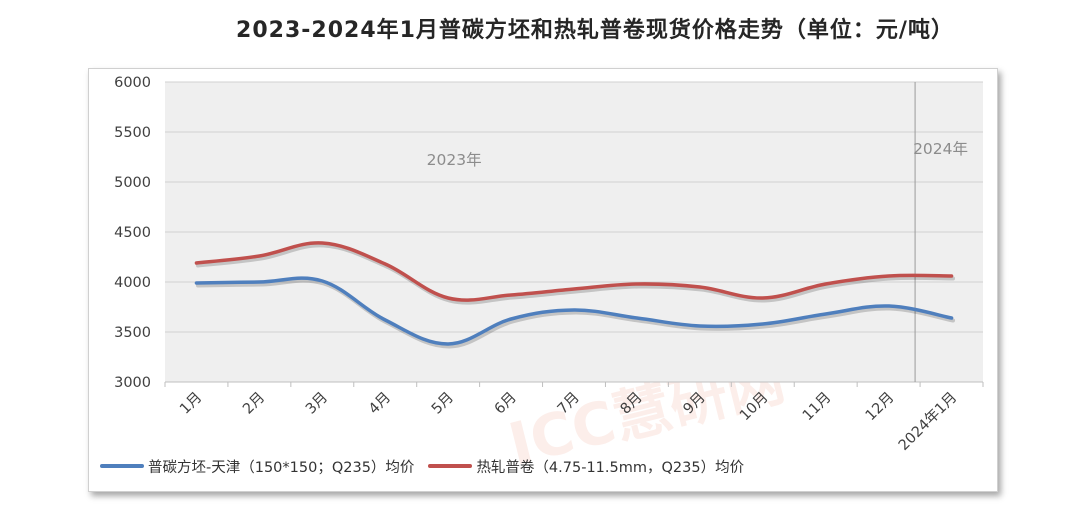 This screenshot has height=531, width=1080. What do you see at coordinates (569, 404) in the screenshot?
I see `x-tick-label: 7月` at bounding box center [569, 404].